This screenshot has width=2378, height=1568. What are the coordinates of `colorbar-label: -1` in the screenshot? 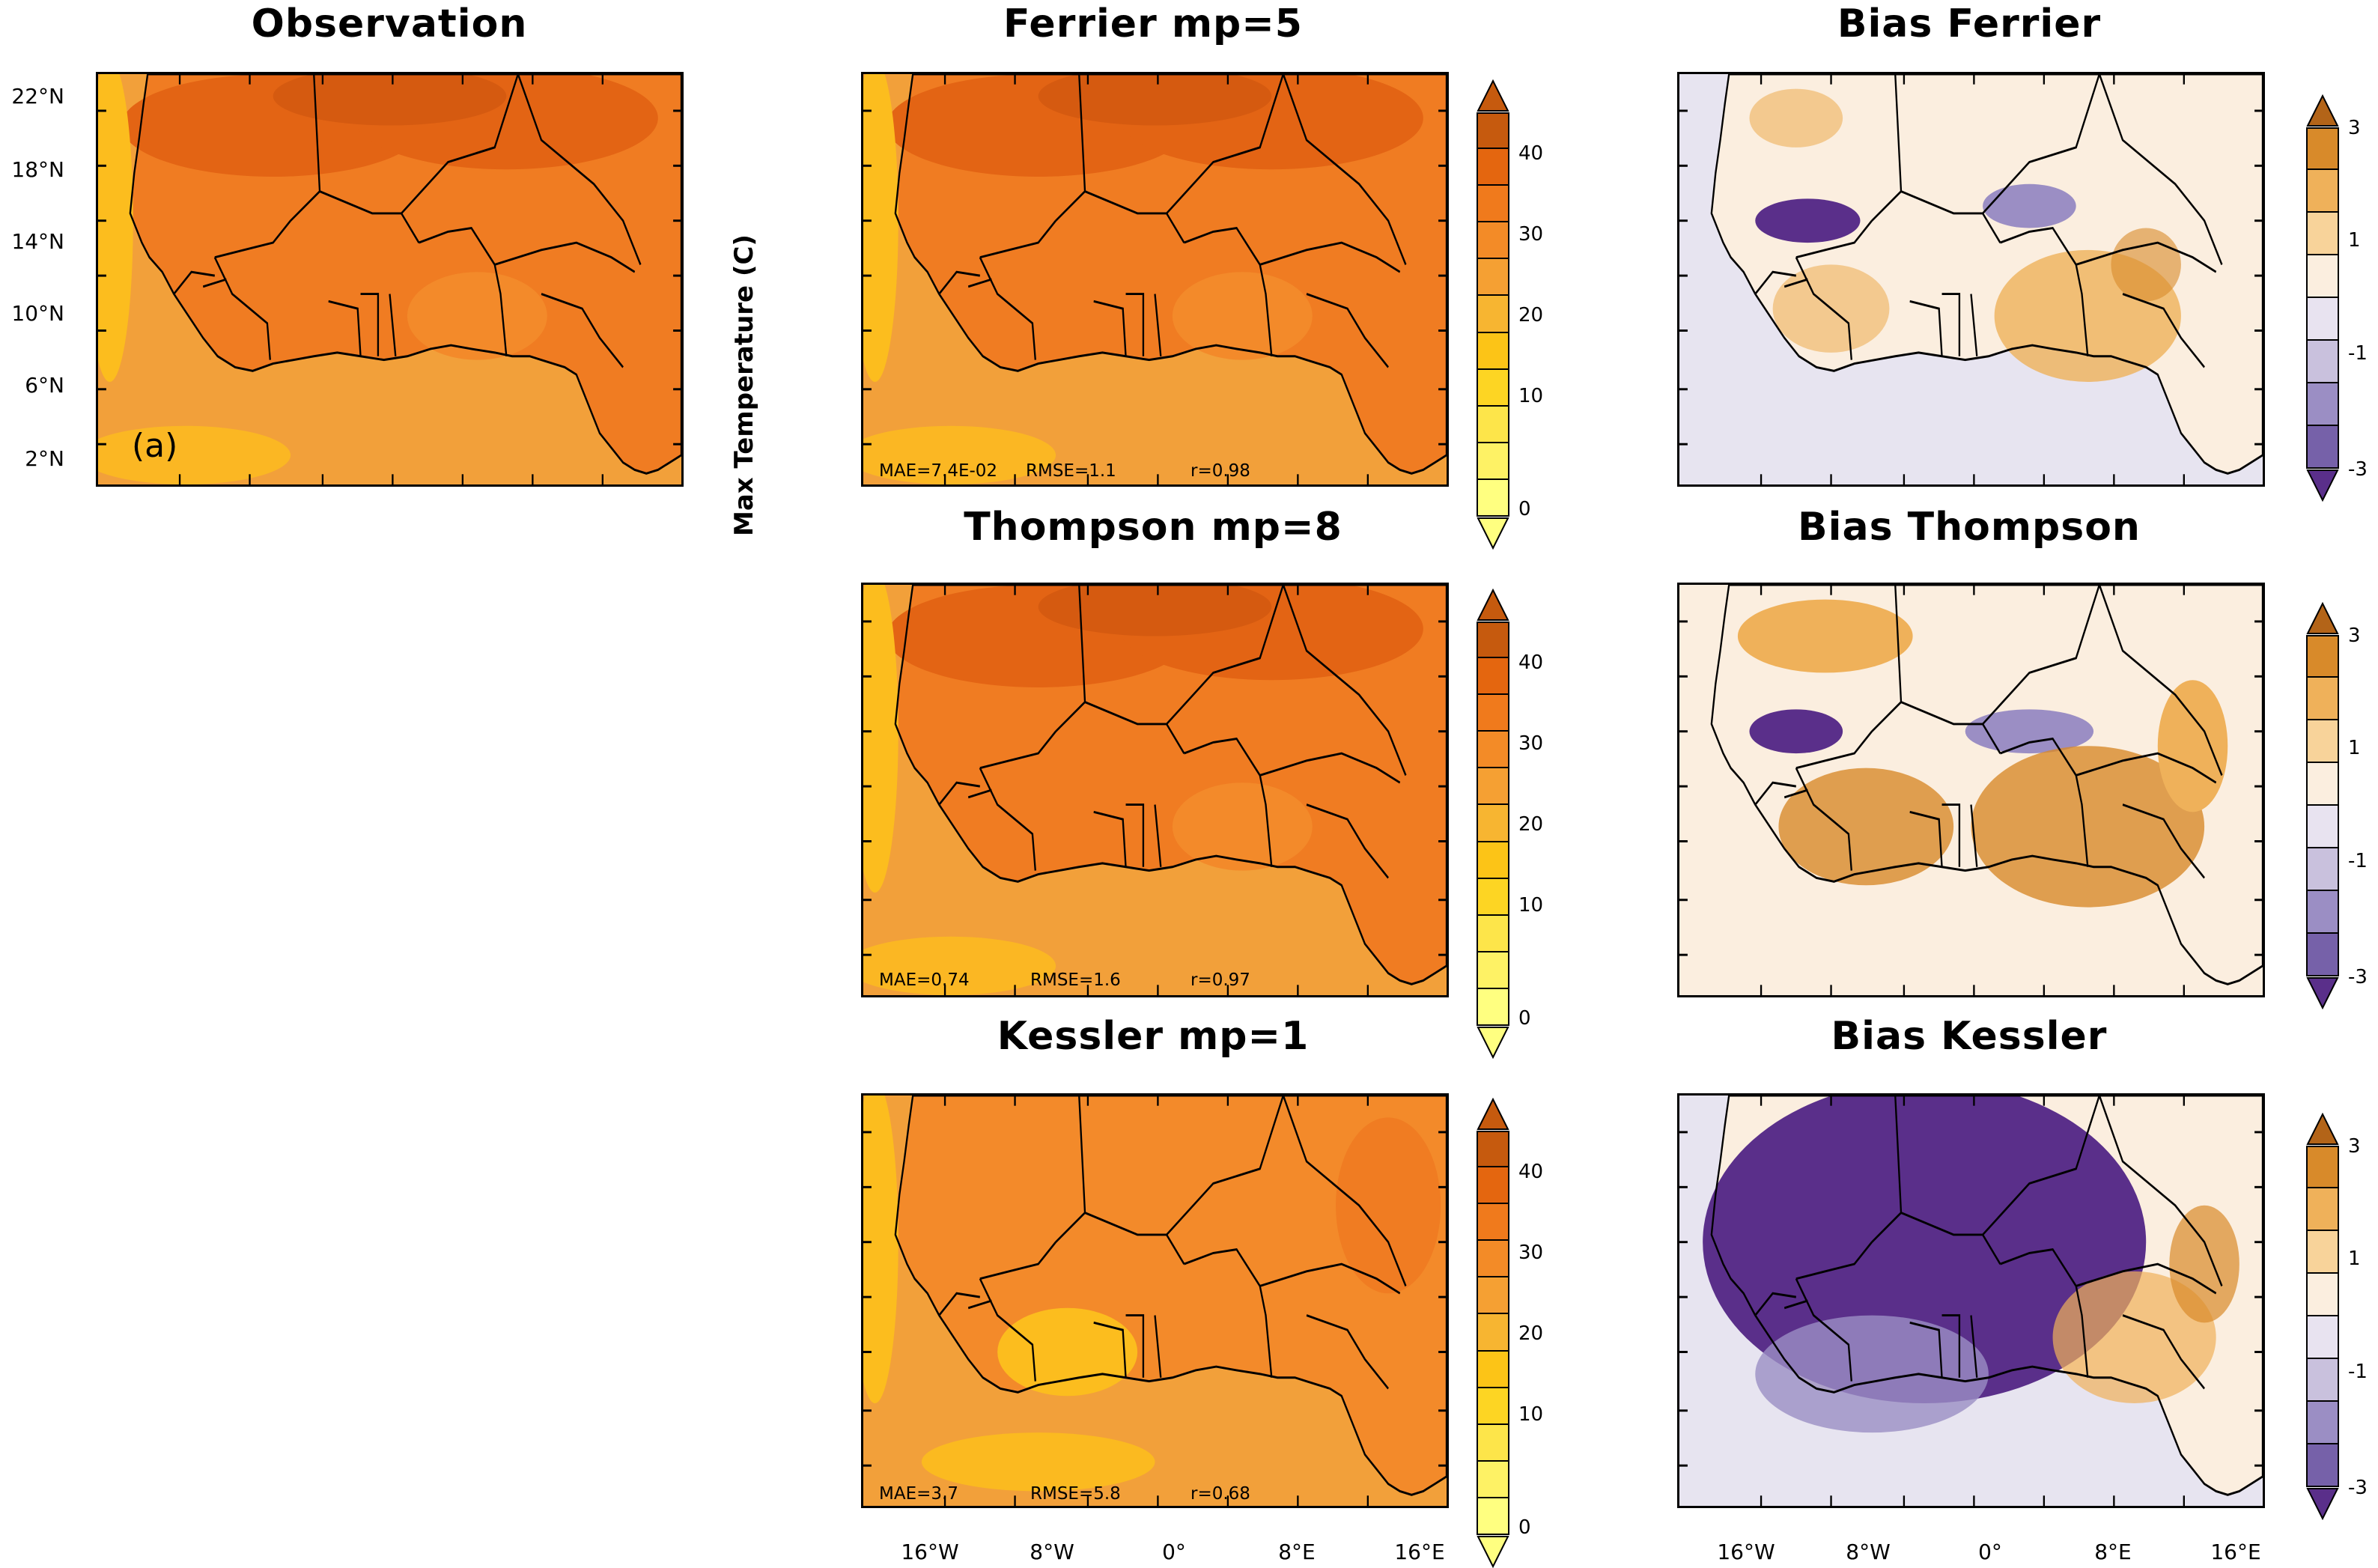 It's located at (2358, 860).